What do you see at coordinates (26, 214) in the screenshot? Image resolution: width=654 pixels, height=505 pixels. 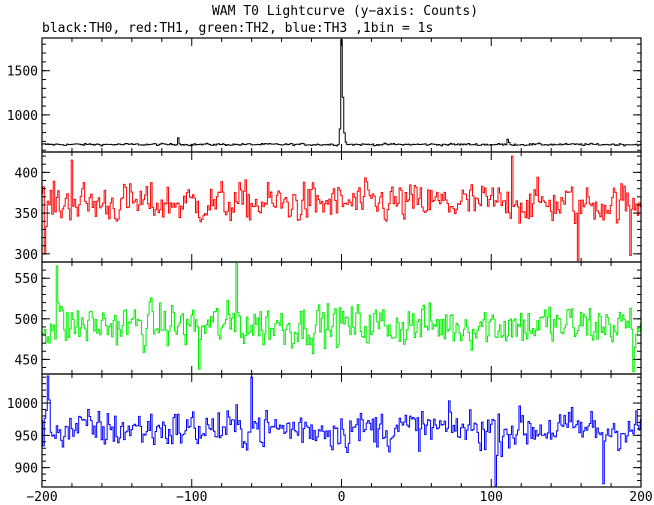 I see `y-tick-label: 350` at bounding box center [26, 214].